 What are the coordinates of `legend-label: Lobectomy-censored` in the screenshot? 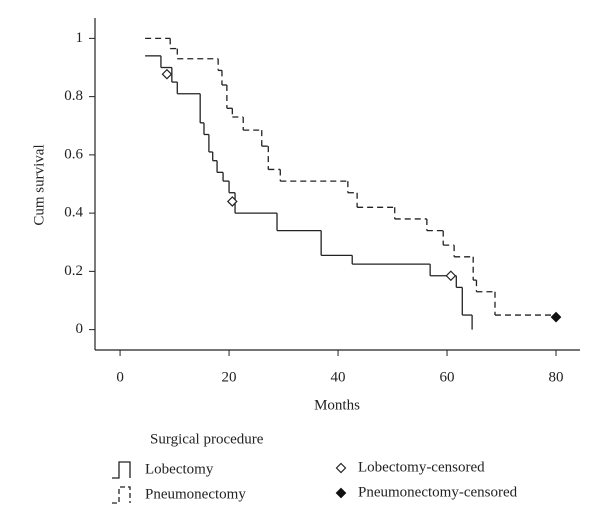 It's located at (421, 467).